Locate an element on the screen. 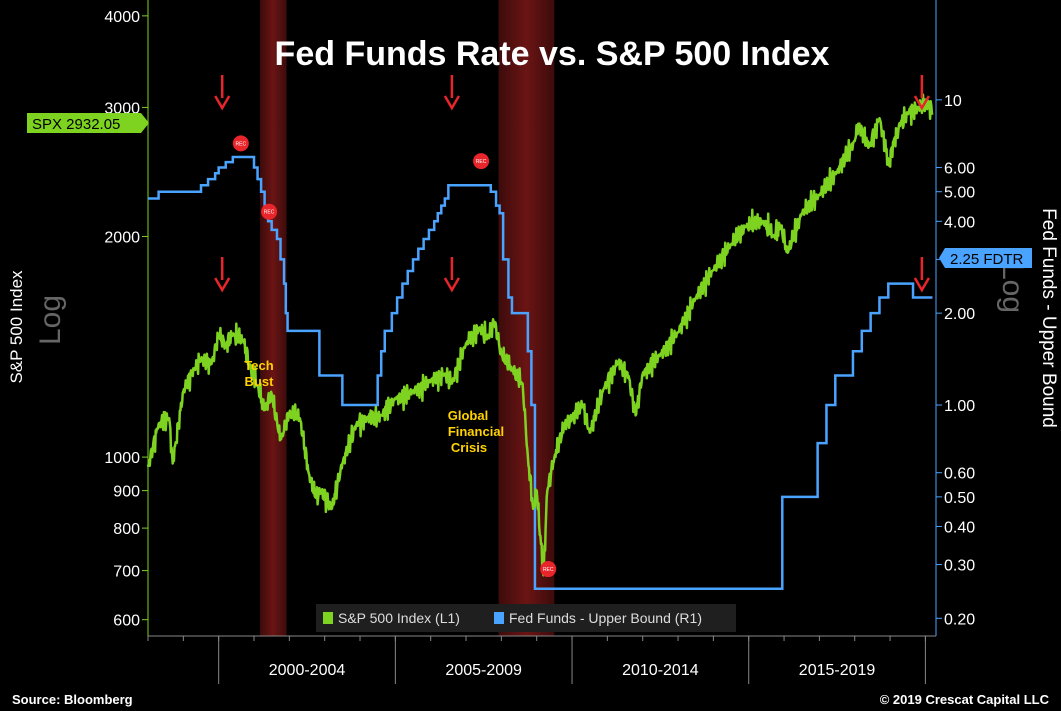 The width and height of the screenshot is (1061, 711). annotation-tech-bust-line1: Tech is located at coordinates (258, 365).